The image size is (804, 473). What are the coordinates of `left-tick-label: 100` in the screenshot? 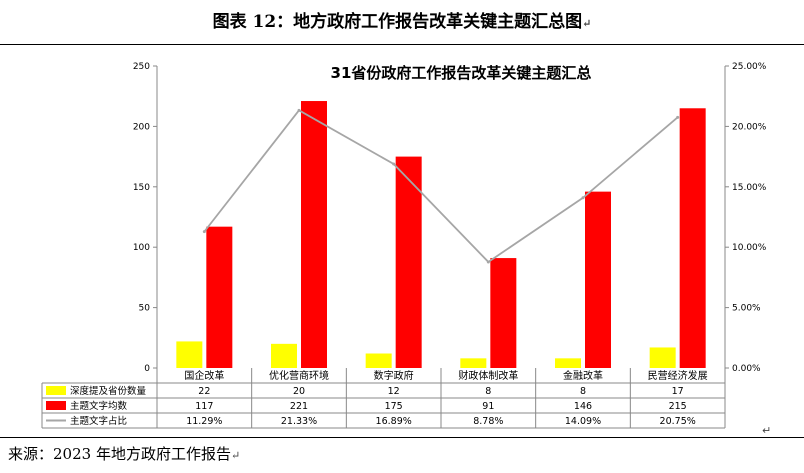 It's located at (141, 248).